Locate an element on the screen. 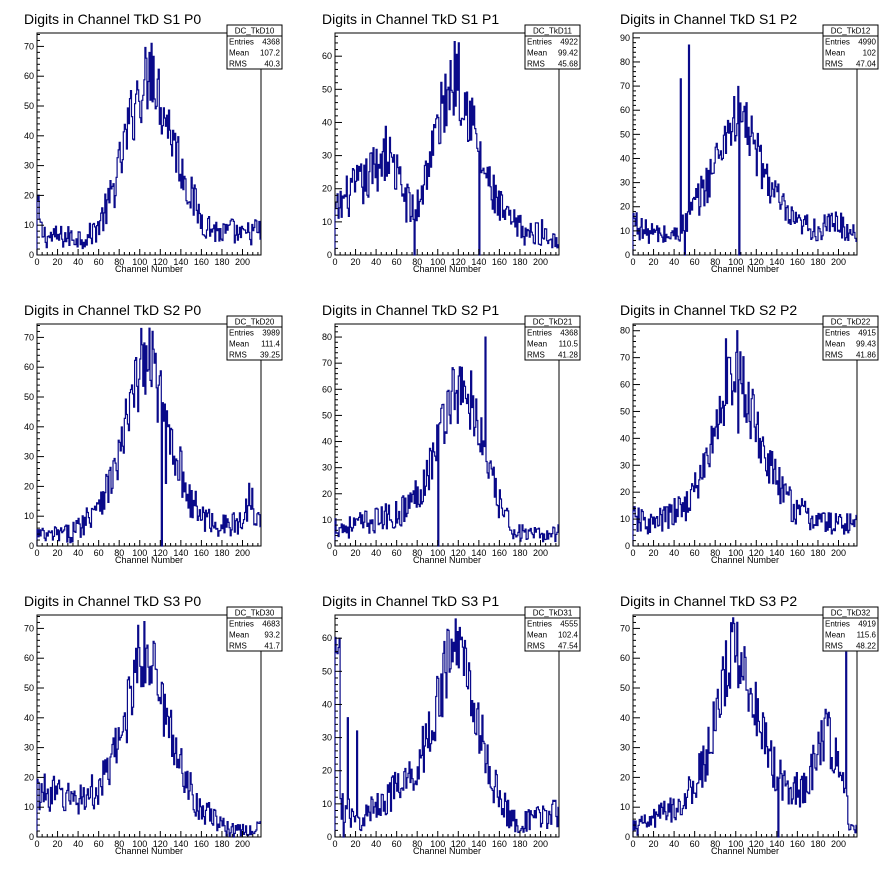 The image size is (896, 872). stats-mean-value: 107.2 is located at coordinates (270, 53).